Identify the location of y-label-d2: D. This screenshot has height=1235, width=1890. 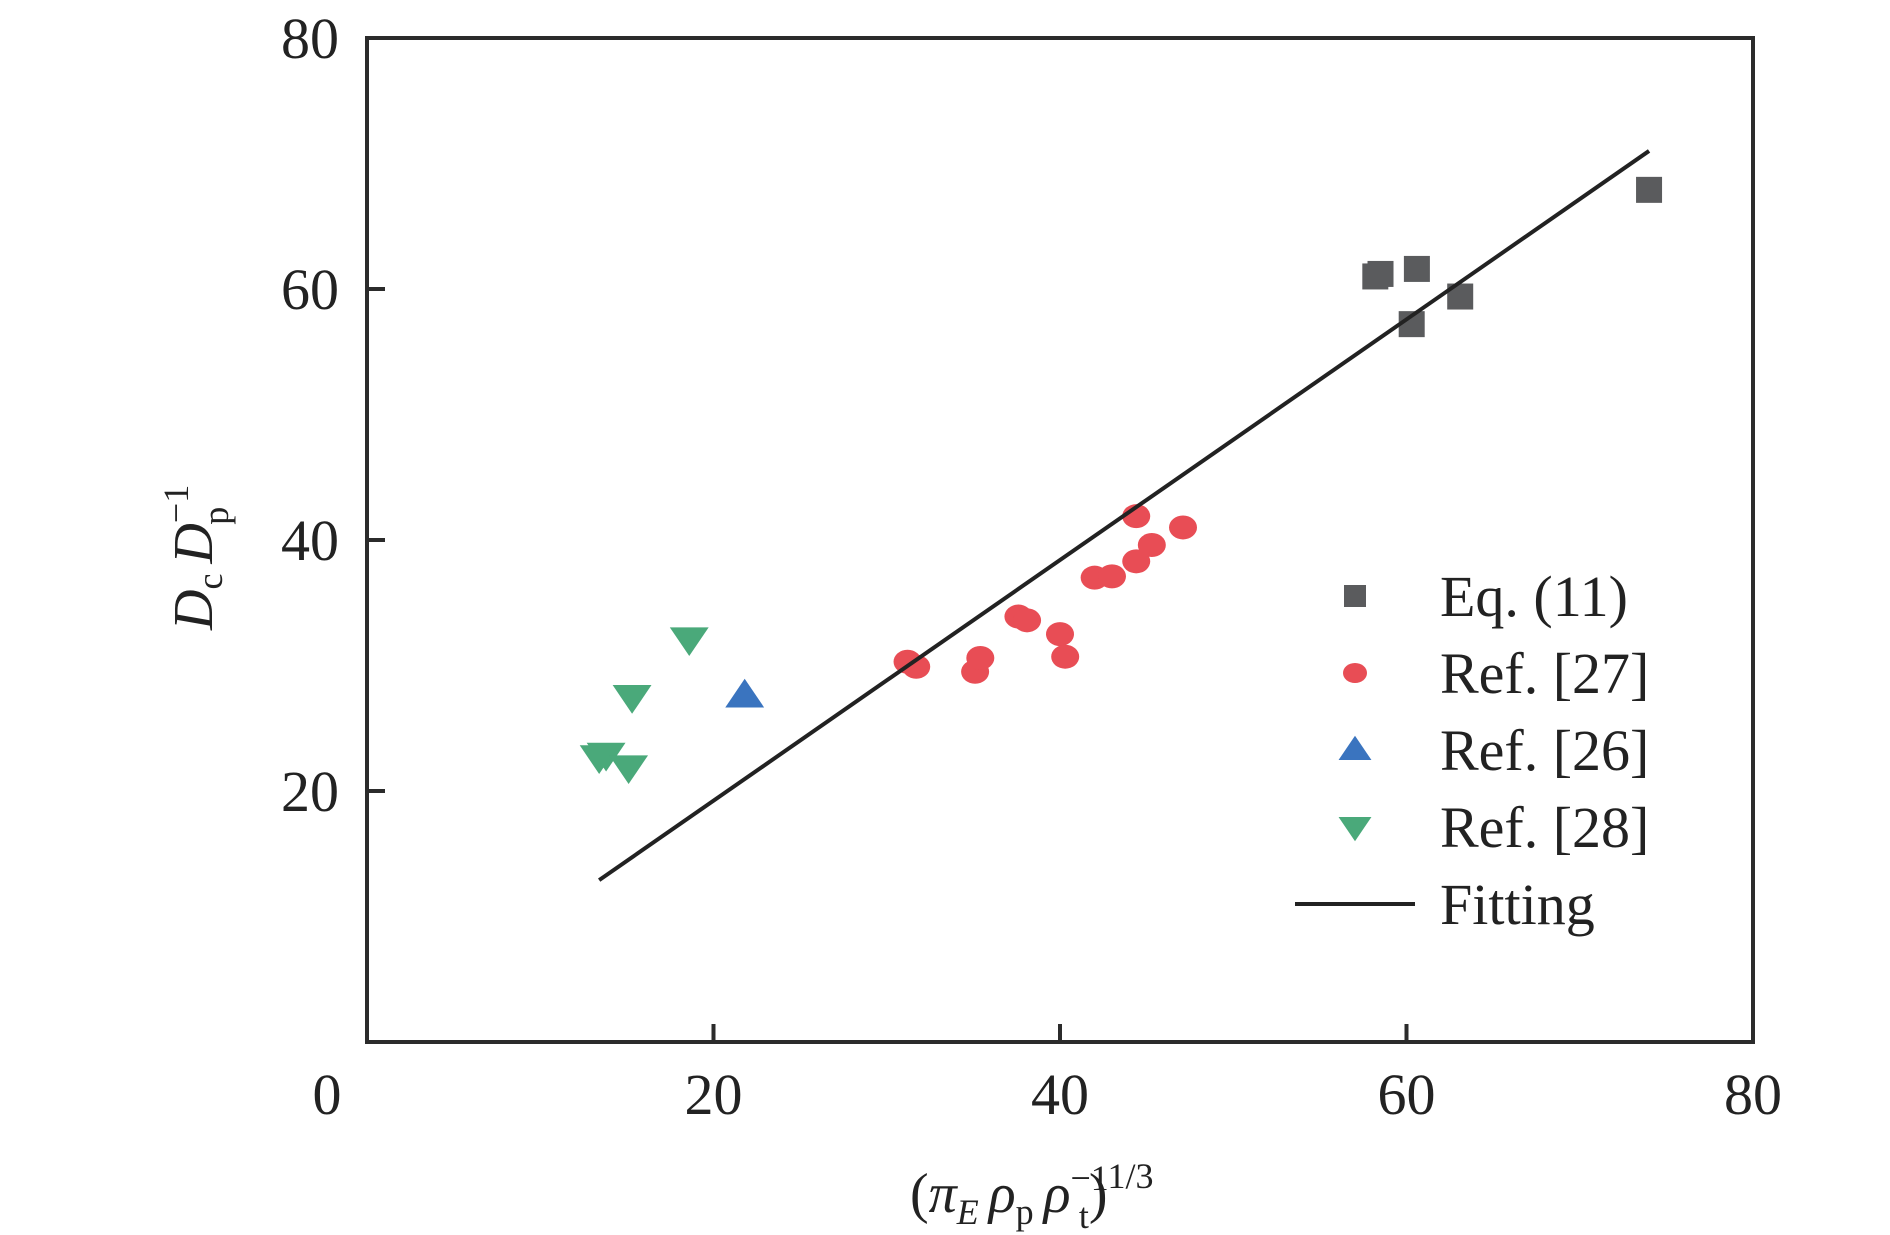
(194, 543).